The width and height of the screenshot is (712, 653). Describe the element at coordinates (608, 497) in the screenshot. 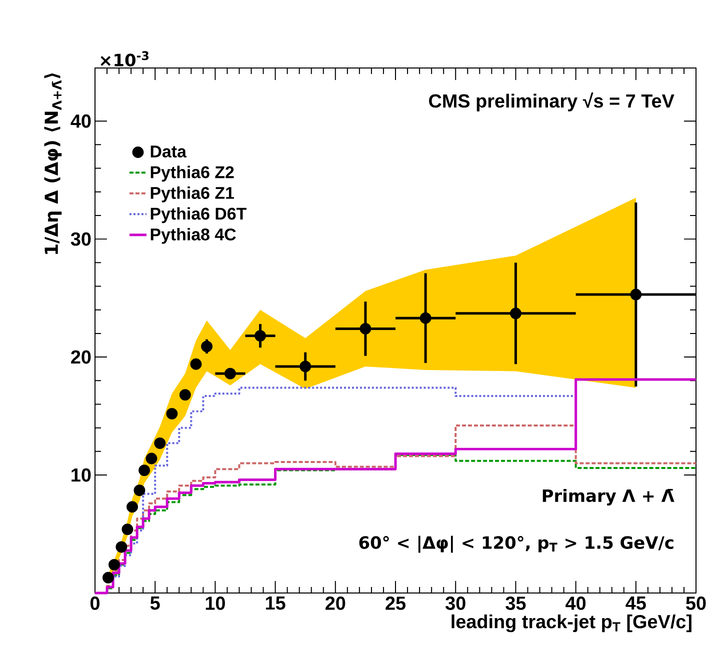

I see `annotation: Primary Λ + Λ̄` at that location.